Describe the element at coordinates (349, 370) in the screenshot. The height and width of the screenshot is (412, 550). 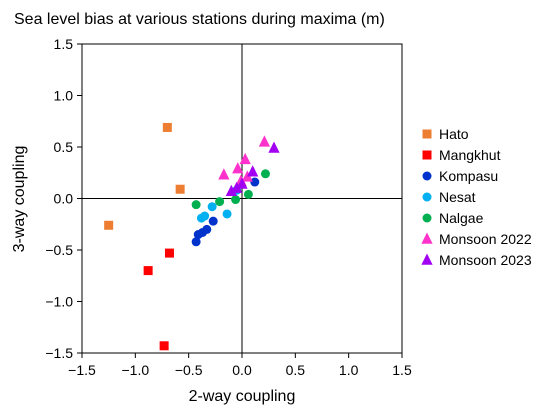
I see `x-tick-label: 1.0` at that location.